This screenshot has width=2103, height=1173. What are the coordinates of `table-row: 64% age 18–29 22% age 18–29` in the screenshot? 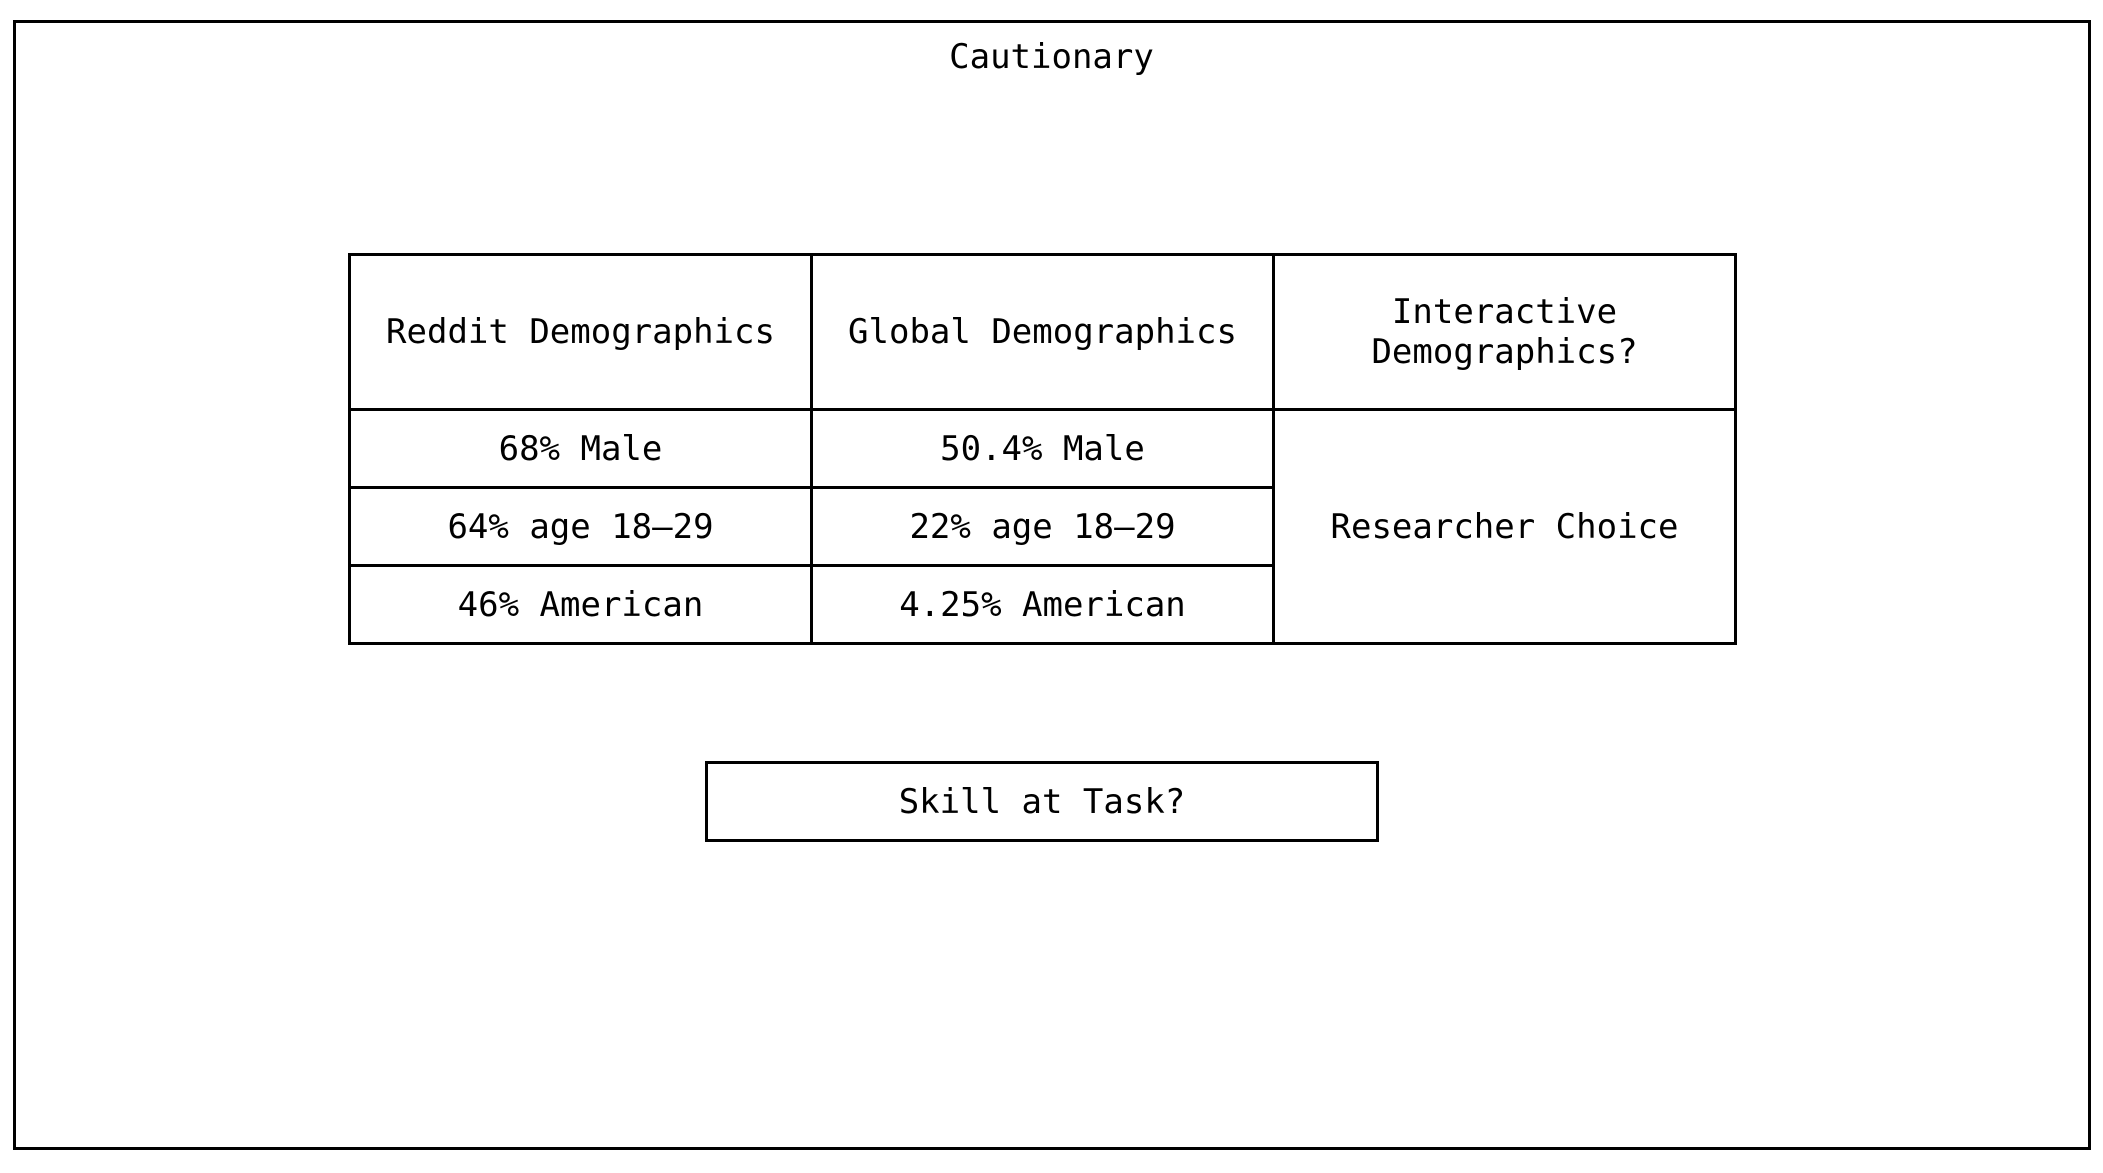 It's located at (1042, 526).